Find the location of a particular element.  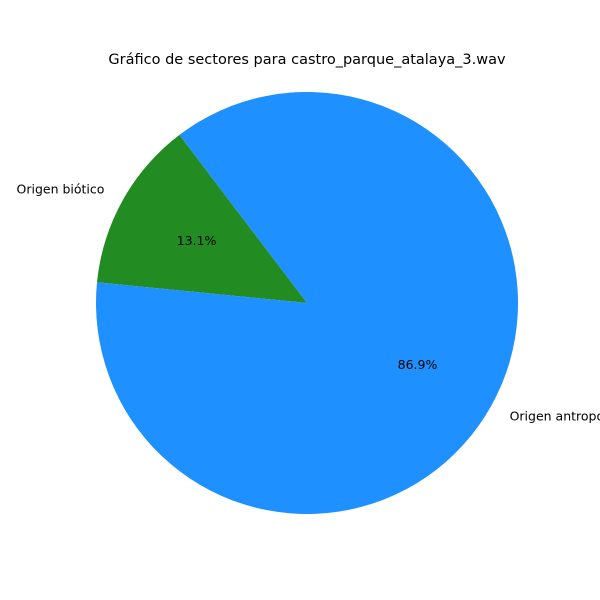

slice-percentage: 86.9% is located at coordinates (418, 364).